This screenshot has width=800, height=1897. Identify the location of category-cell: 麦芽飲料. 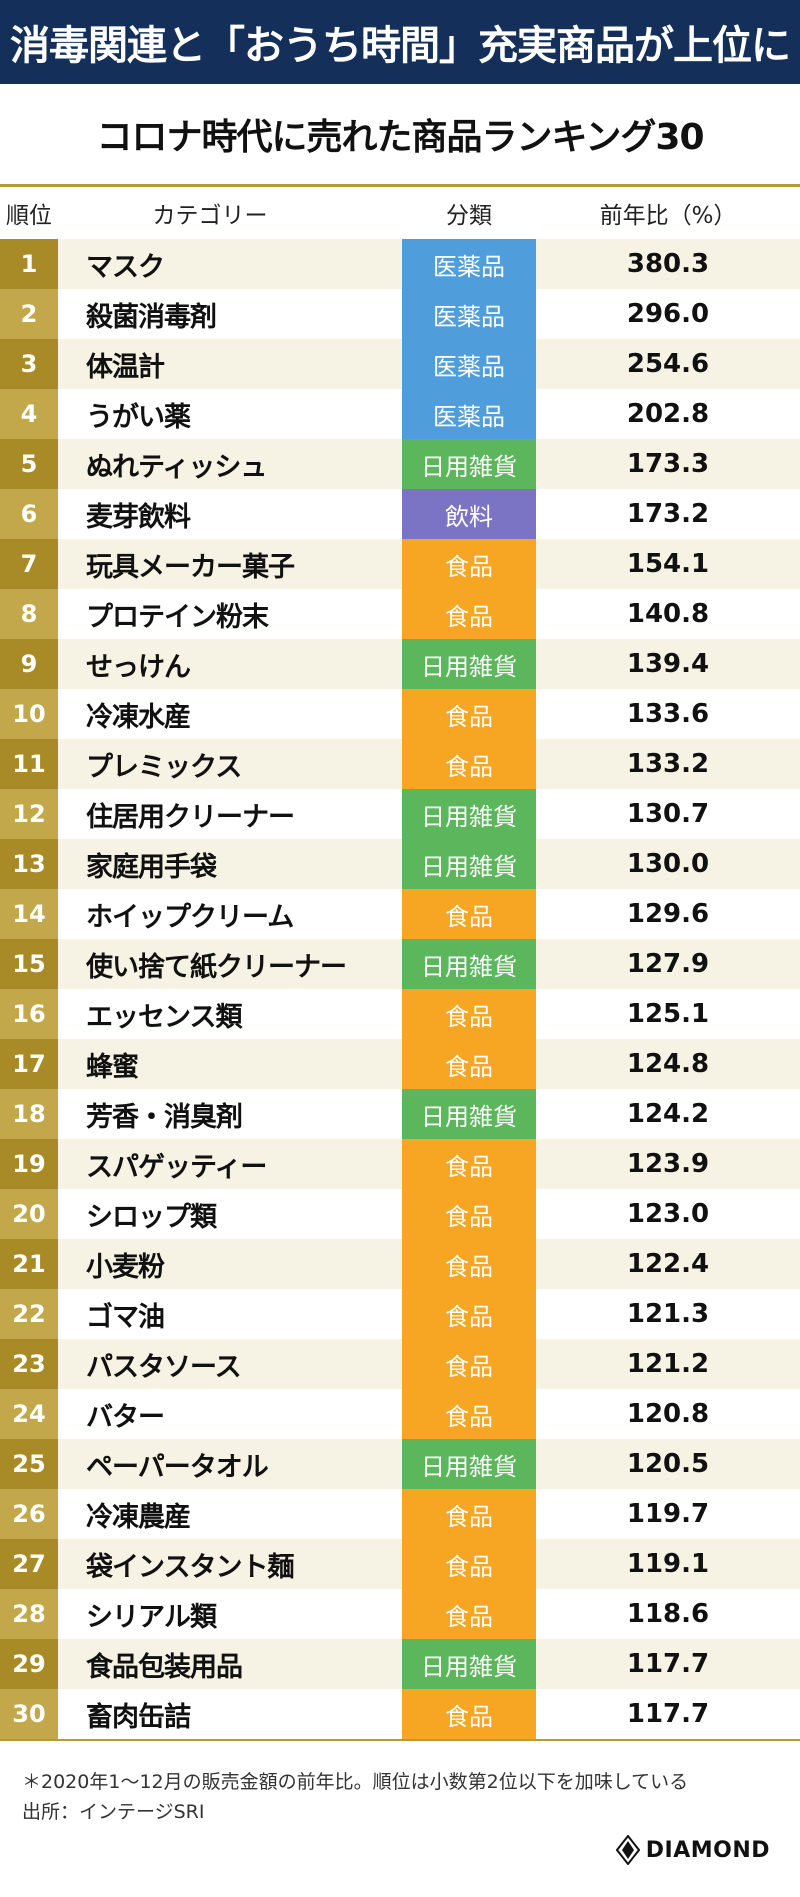
(138, 517).